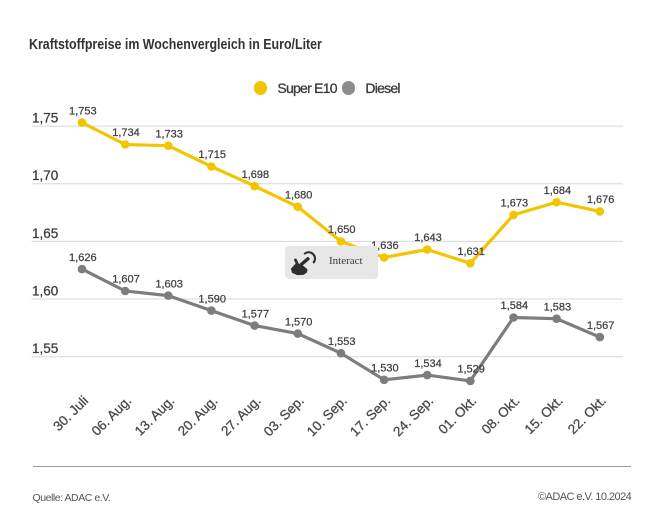 The width and height of the screenshot is (650, 523). I want to click on svg-text: 1,753, so click(83, 111).